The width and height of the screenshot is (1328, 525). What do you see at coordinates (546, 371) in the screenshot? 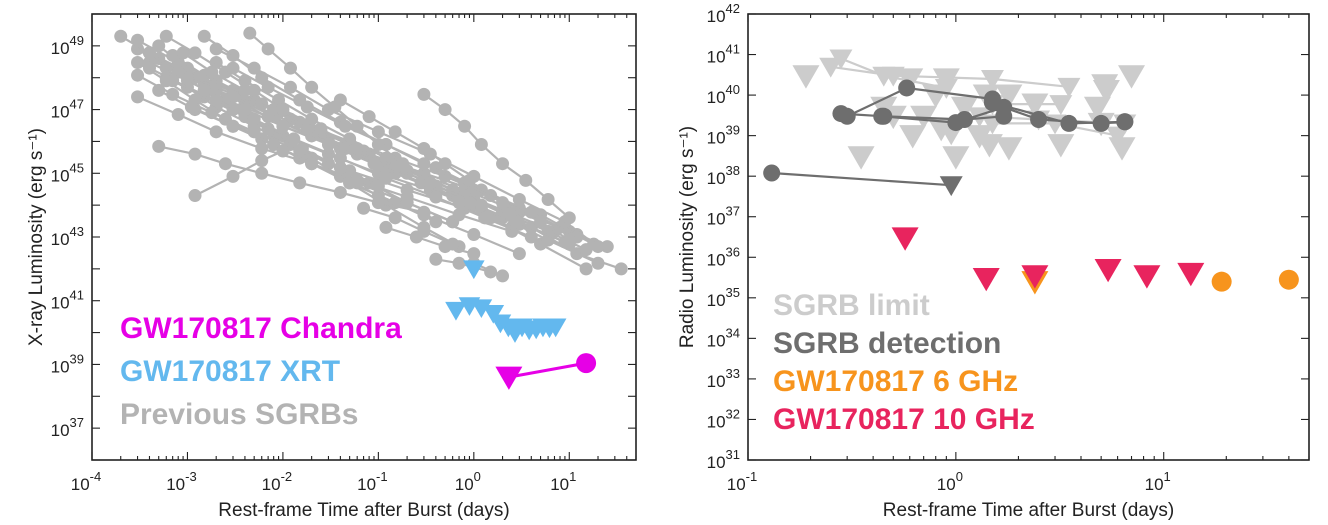
I see `series-chandra` at bounding box center [546, 371].